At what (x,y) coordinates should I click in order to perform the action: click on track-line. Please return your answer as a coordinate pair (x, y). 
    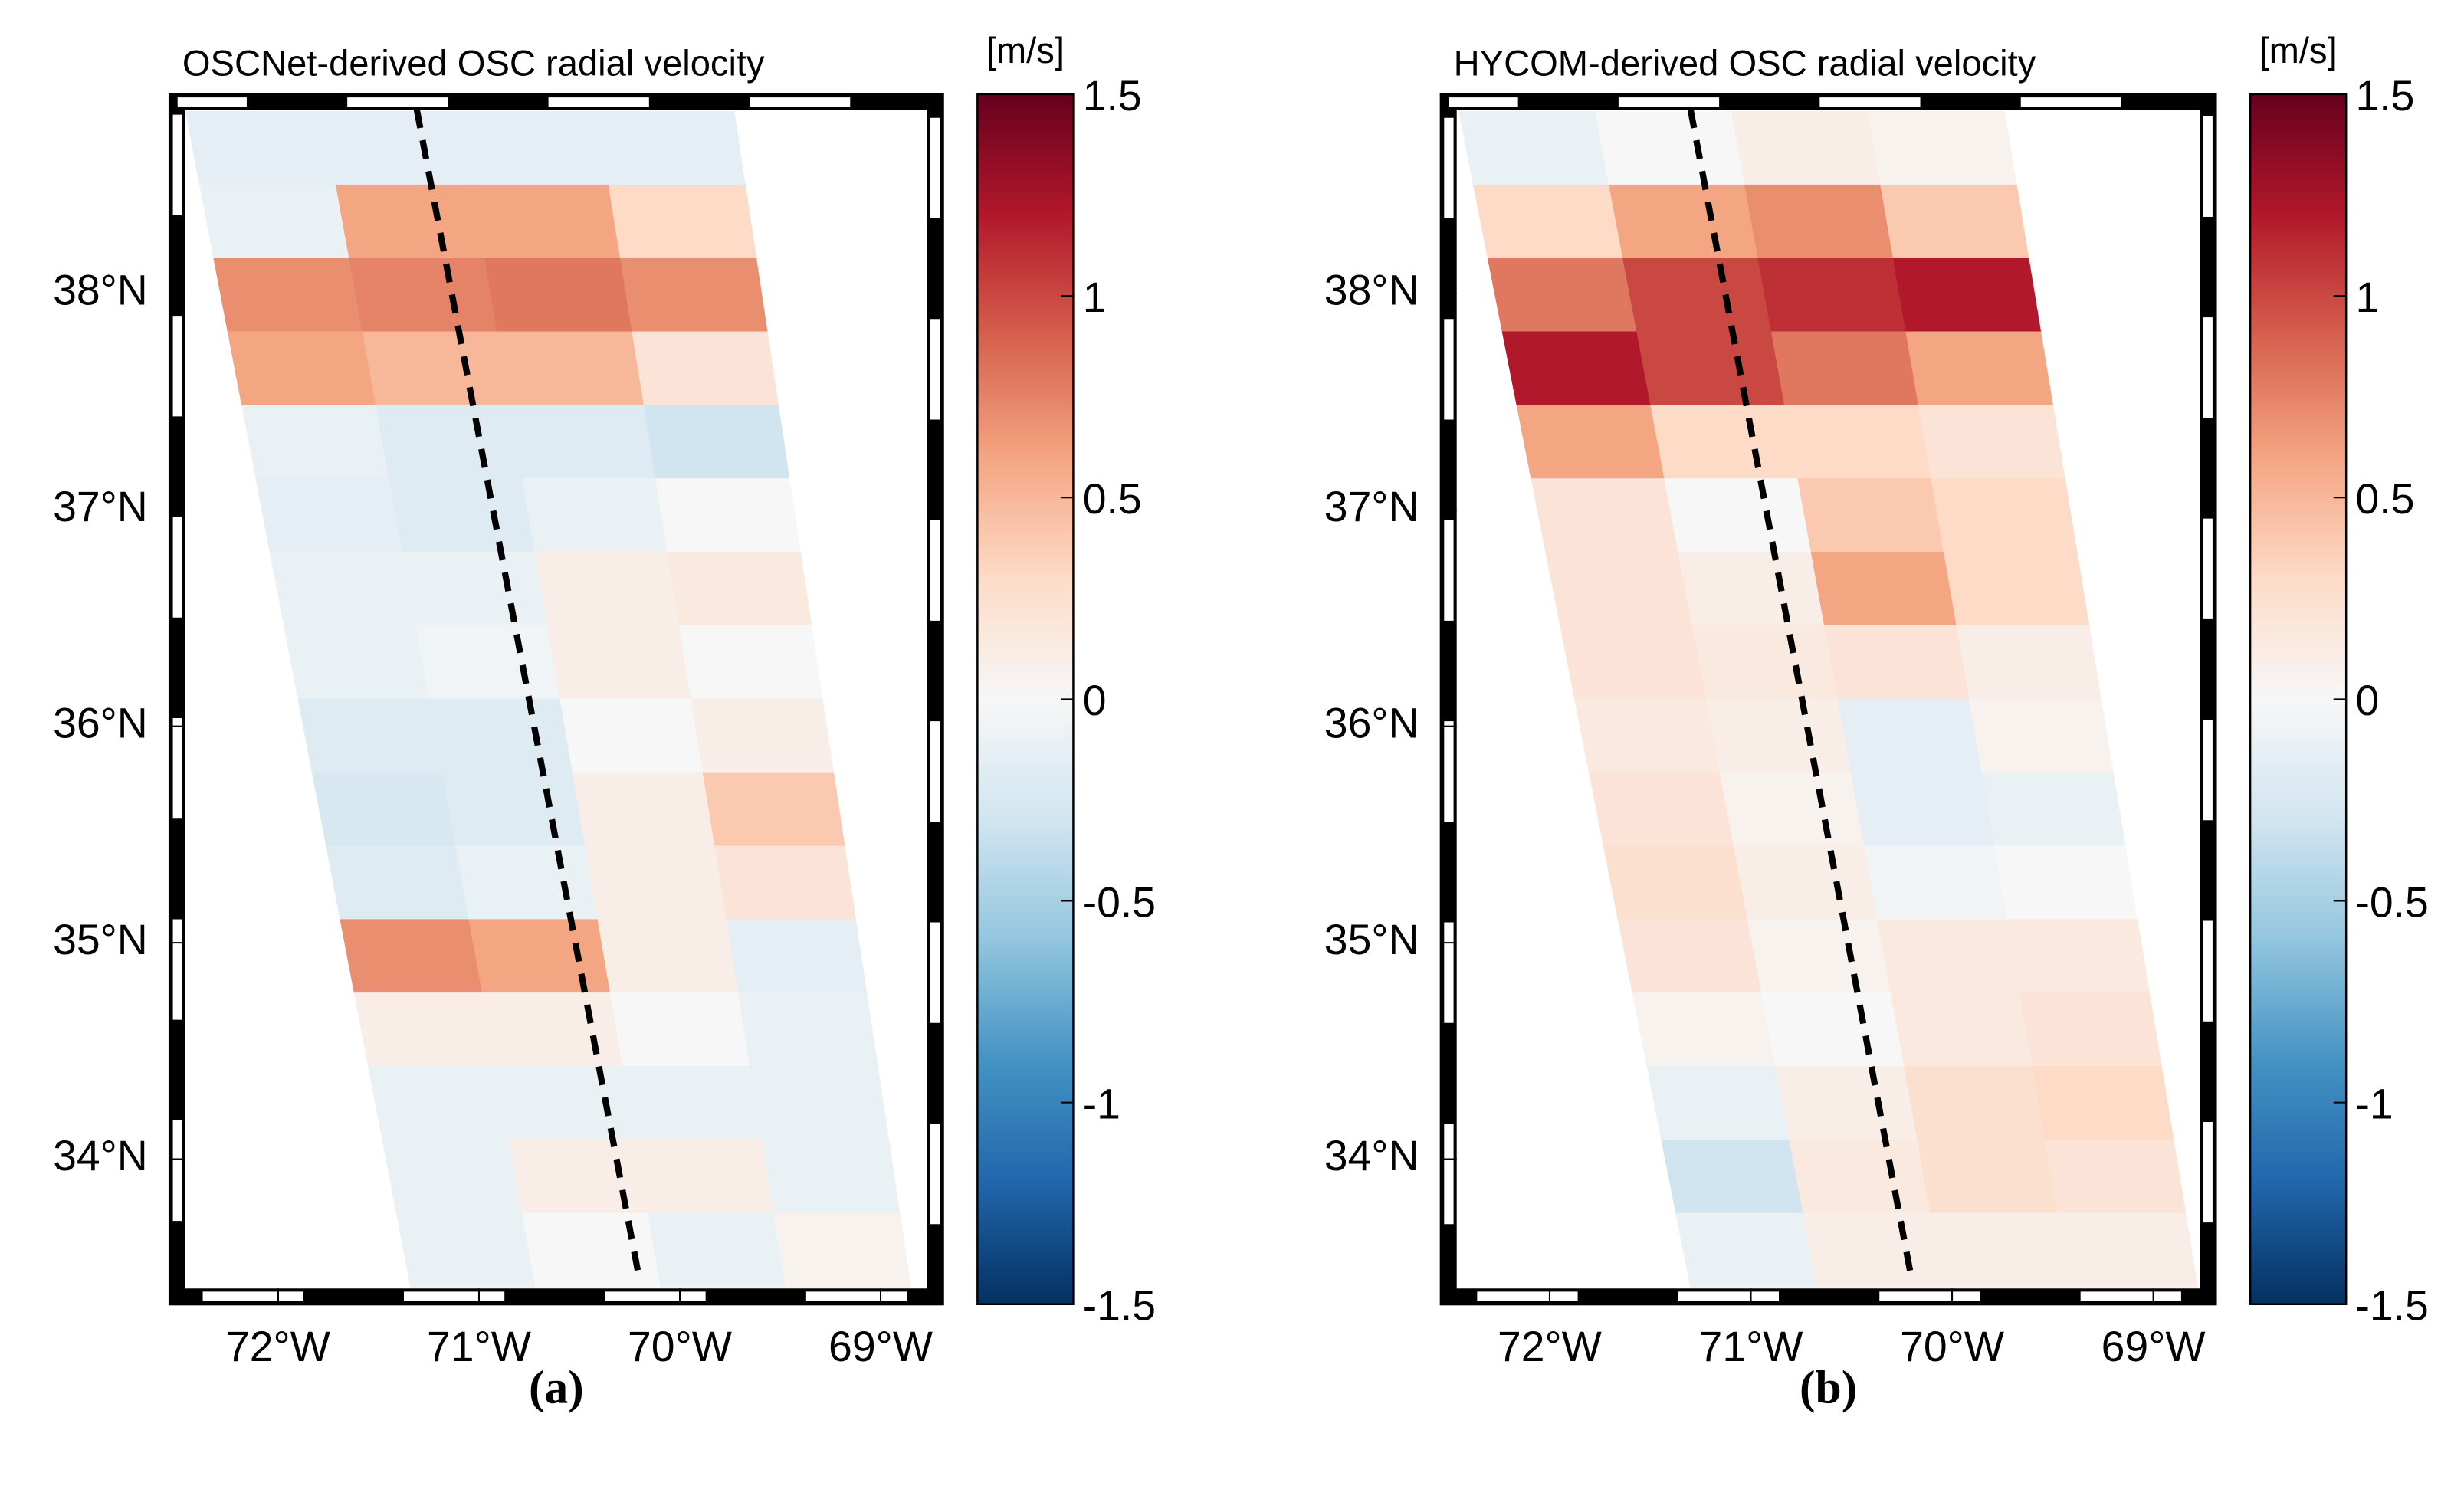
    Looking at the image, I should click on (528, 695).